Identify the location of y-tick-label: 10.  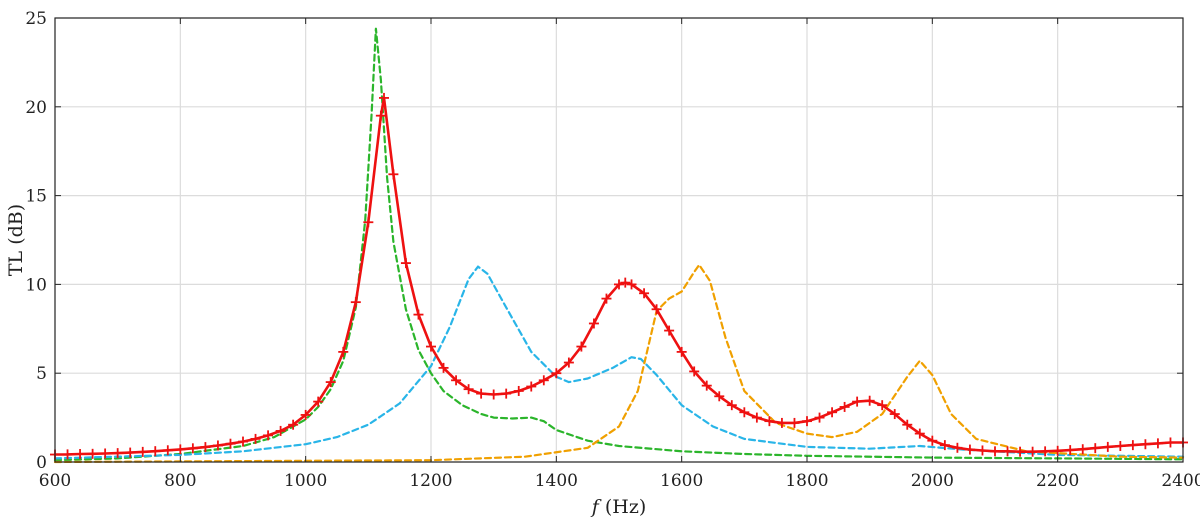
(36, 285).